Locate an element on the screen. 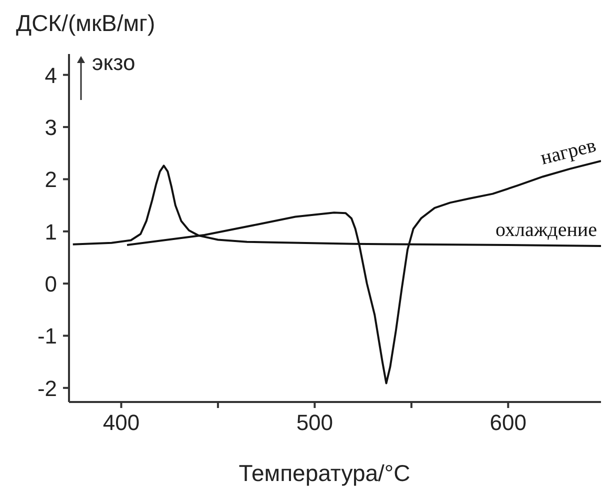  text: нагрев is located at coordinates (568, 152).